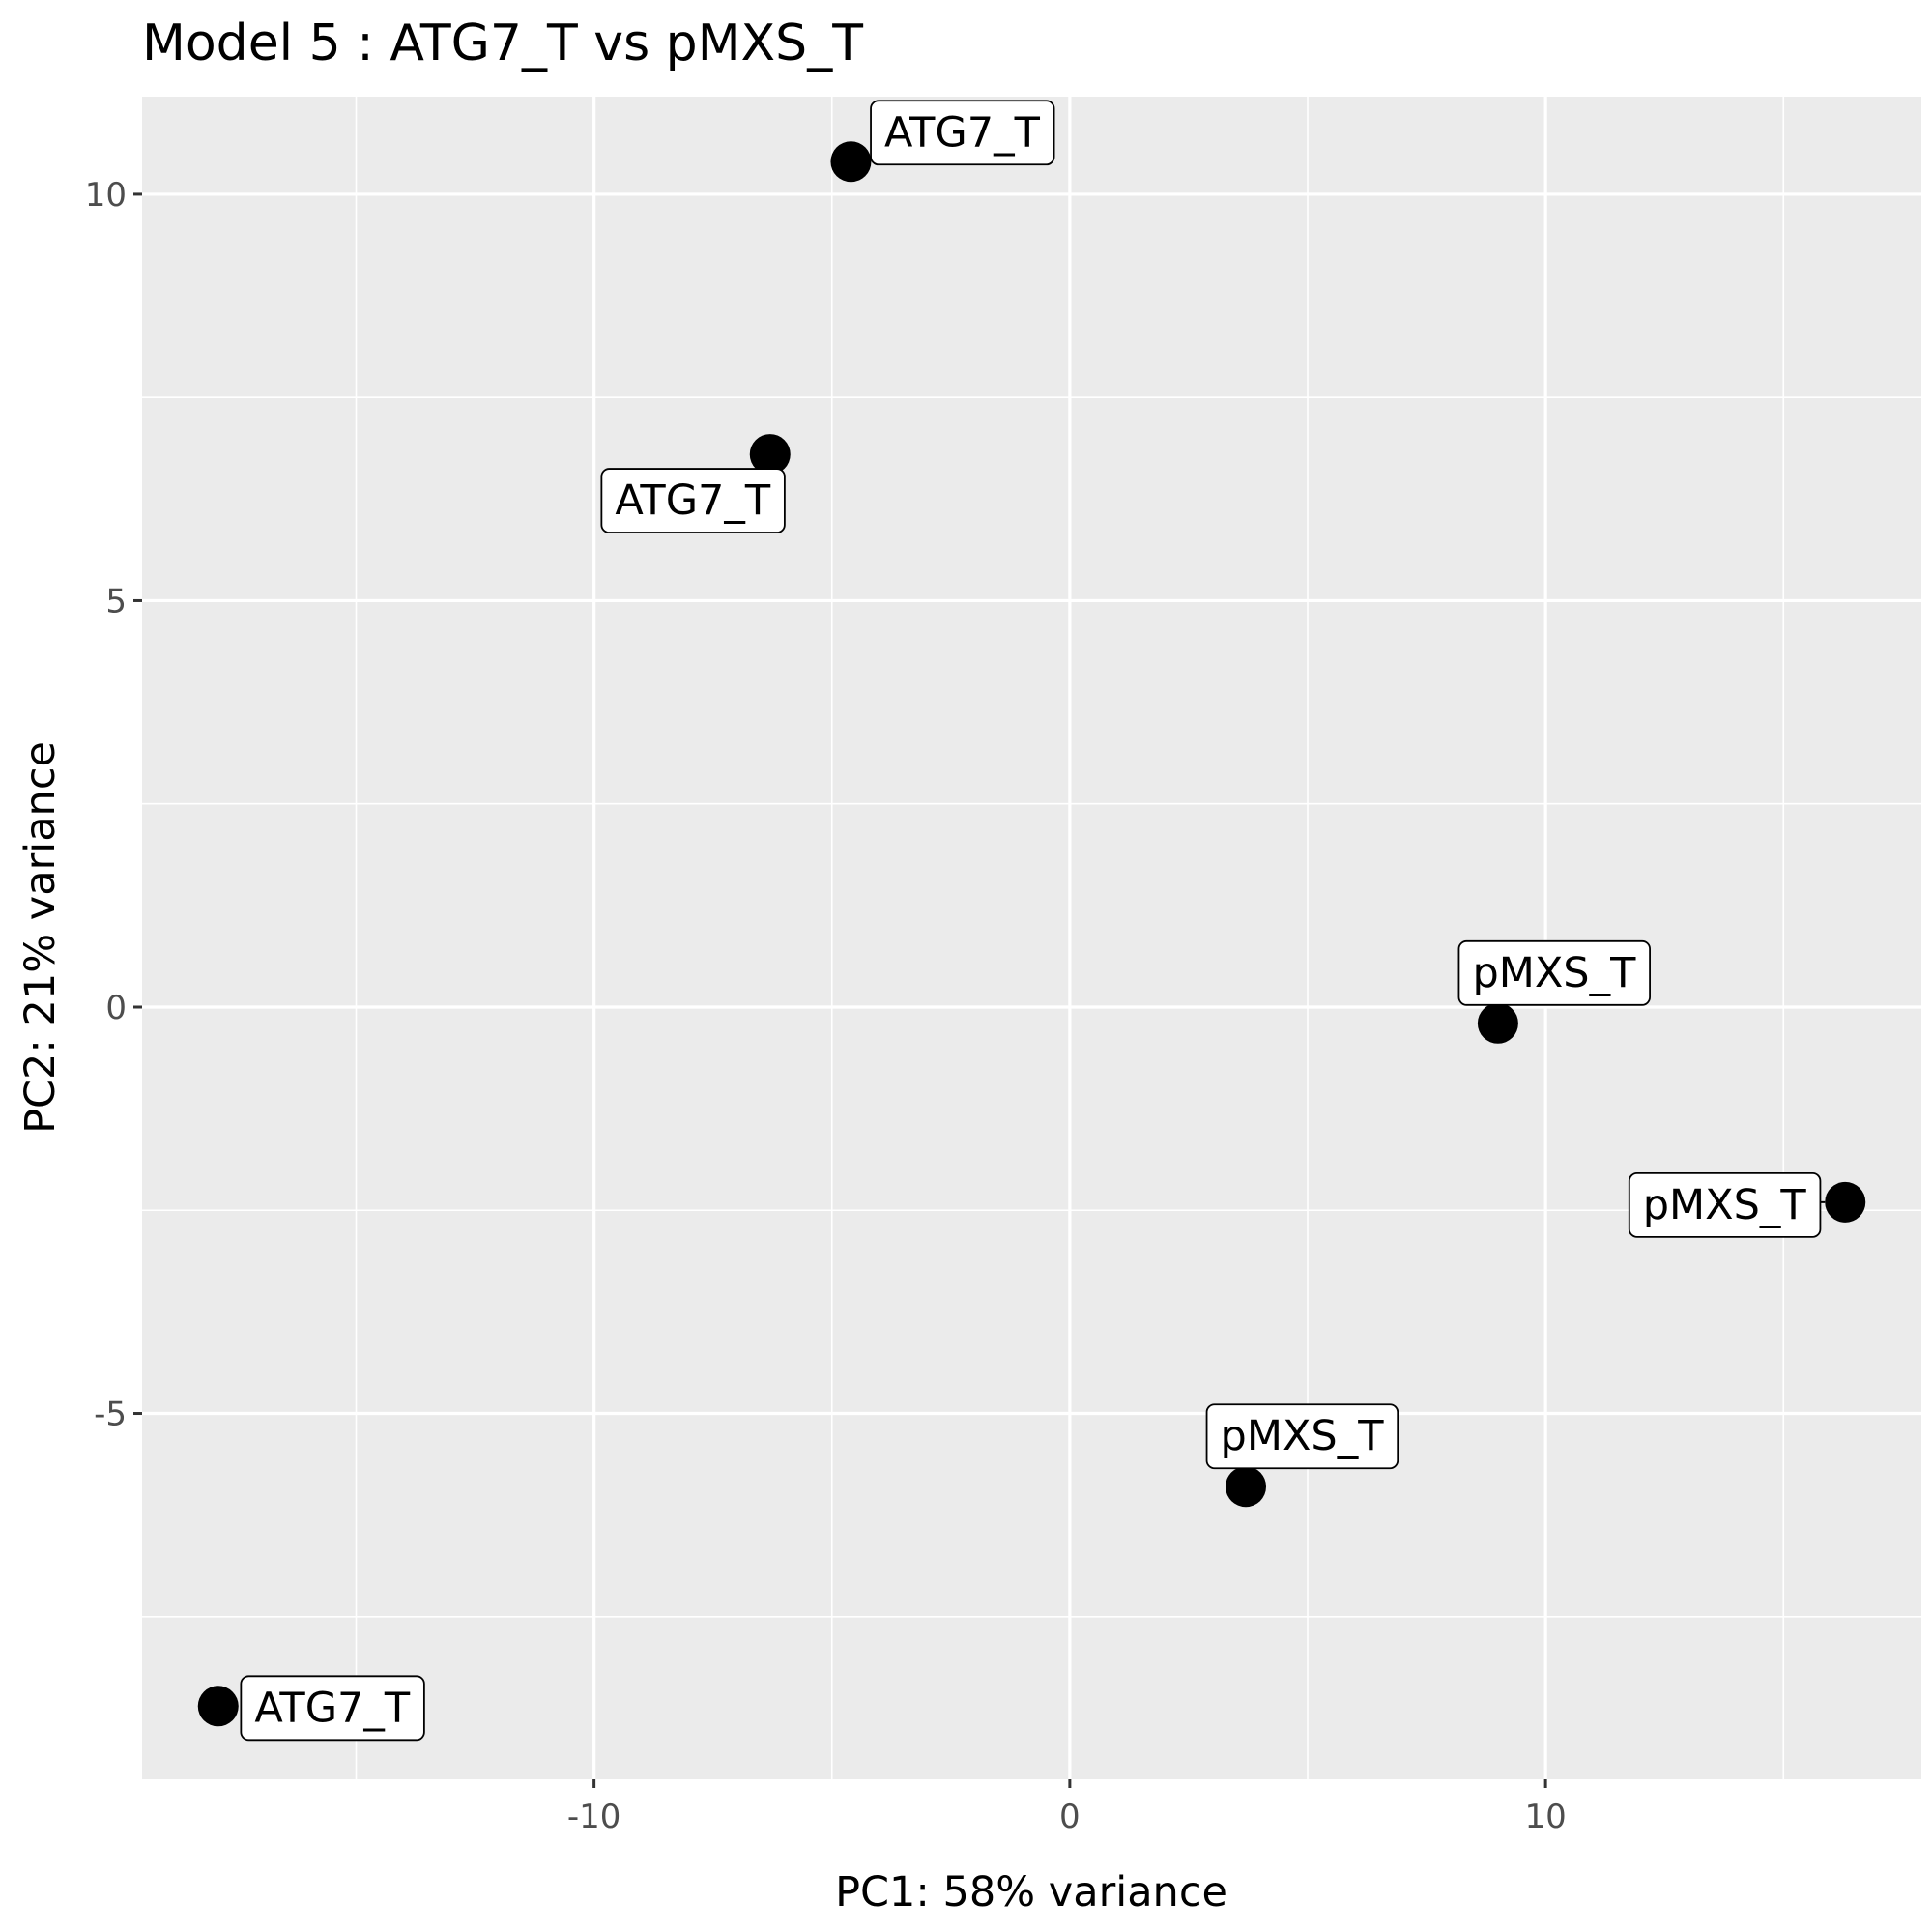 The height and width of the screenshot is (1932, 1932). I want to click on y-axis-title: PC2: 21% variance, so click(40, 937).